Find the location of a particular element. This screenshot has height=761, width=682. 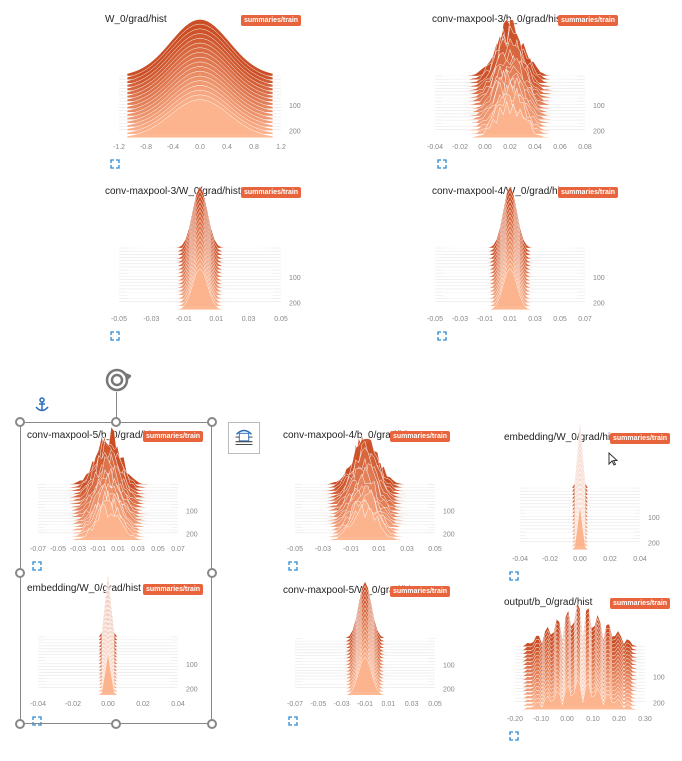

x-tick-label: -0.04 is located at coordinates (520, 559).